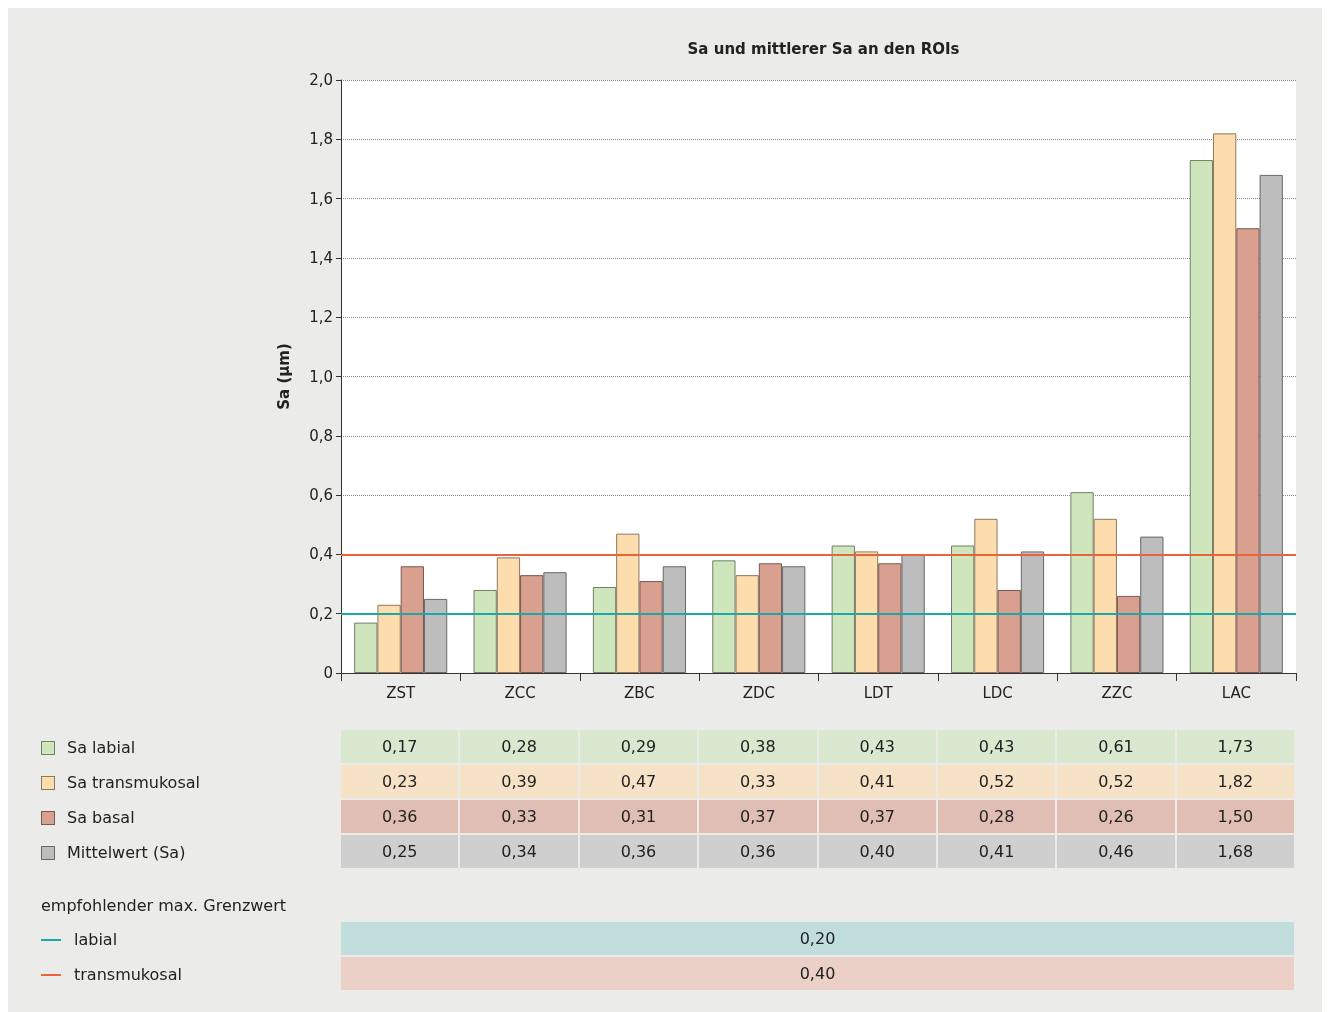 The height and width of the screenshot is (1012, 1330). What do you see at coordinates (96, 939) in the screenshot?
I see `legend-label: labial` at bounding box center [96, 939].